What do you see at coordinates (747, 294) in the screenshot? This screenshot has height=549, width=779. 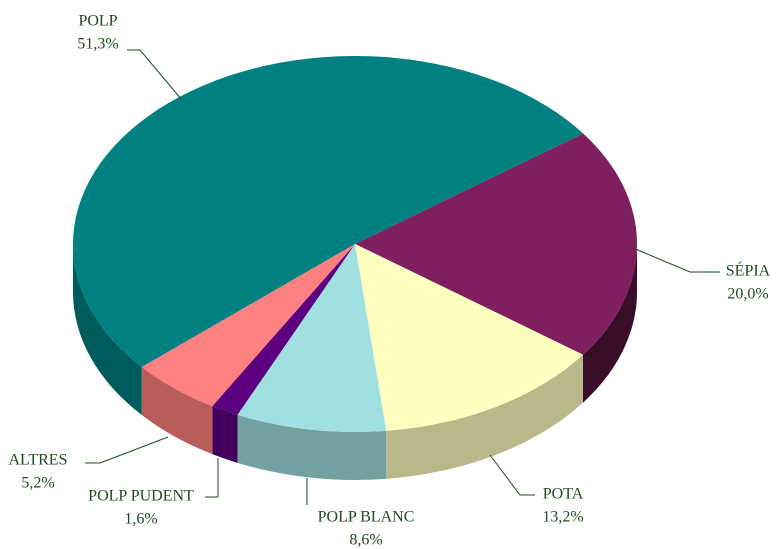 I see `slice-value-label: 20,0%` at bounding box center [747, 294].